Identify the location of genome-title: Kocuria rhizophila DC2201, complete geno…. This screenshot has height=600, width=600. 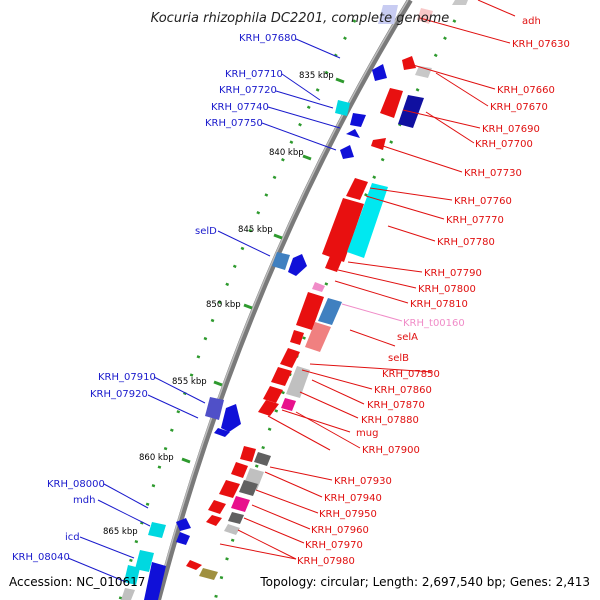
(300, 18).